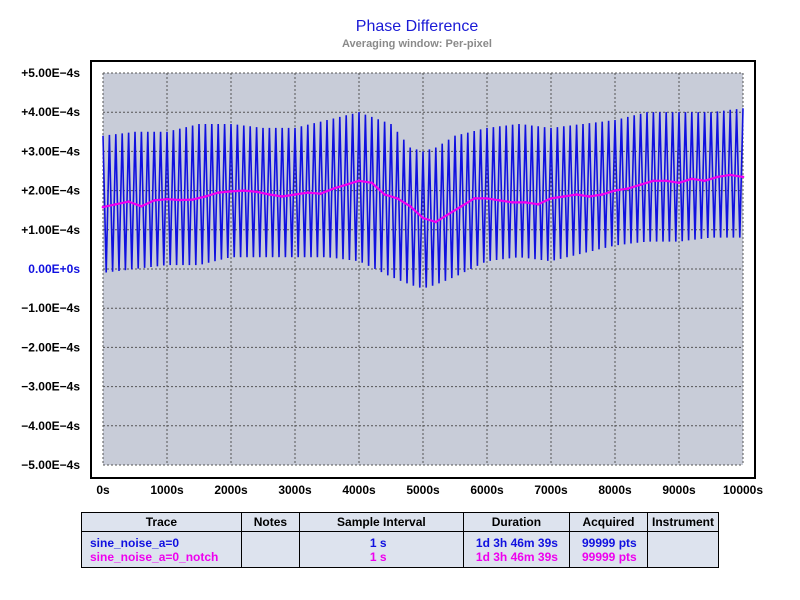  Describe the element at coordinates (54, 269) in the screenshot. I see `y-tick-label: 0.00E+0s` at that location.